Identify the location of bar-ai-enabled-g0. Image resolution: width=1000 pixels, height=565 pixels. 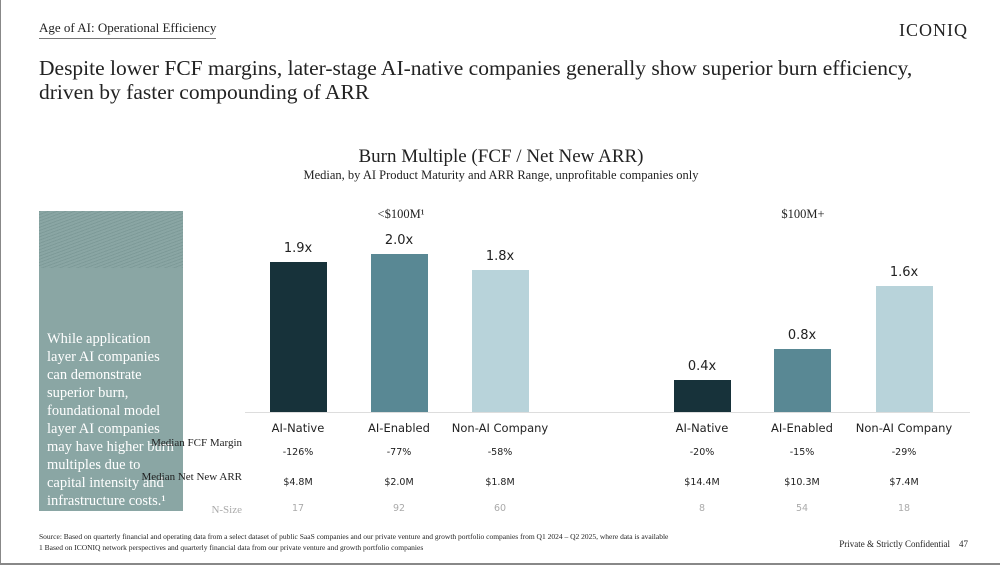
(399, 333).